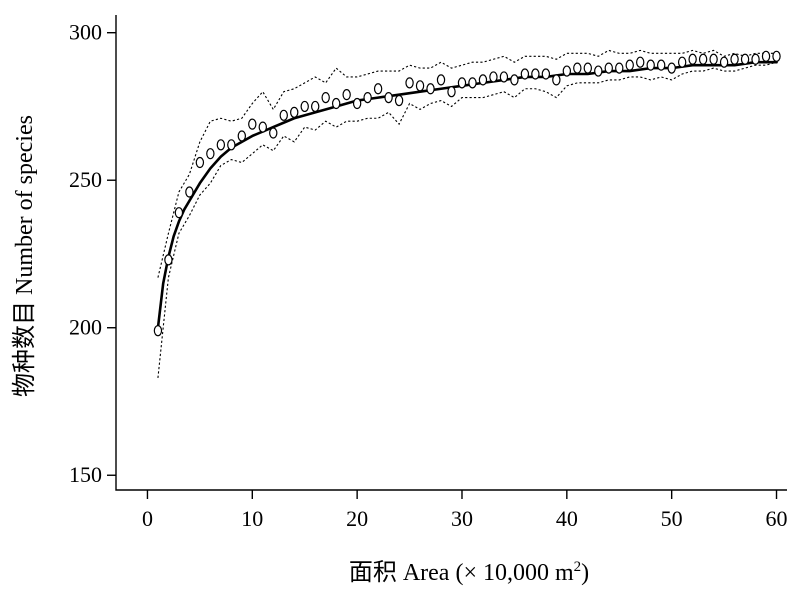 The width and height of the screenshot is (800, 603). I want to click on x-axis-title: 面积 Area (× 10,000 m2), so click(469, 572).